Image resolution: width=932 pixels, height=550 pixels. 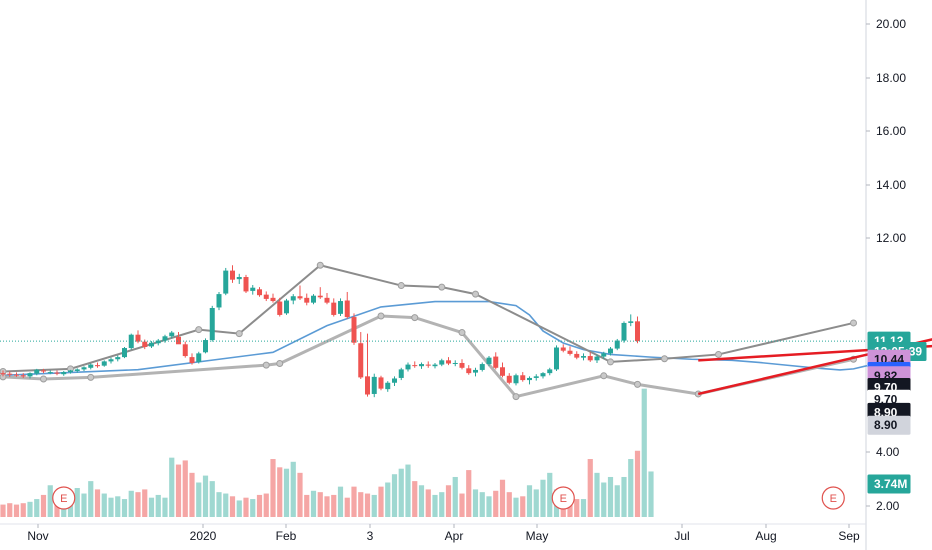 I want to click on y-tick: 18.00, so click(x=886, y=78).